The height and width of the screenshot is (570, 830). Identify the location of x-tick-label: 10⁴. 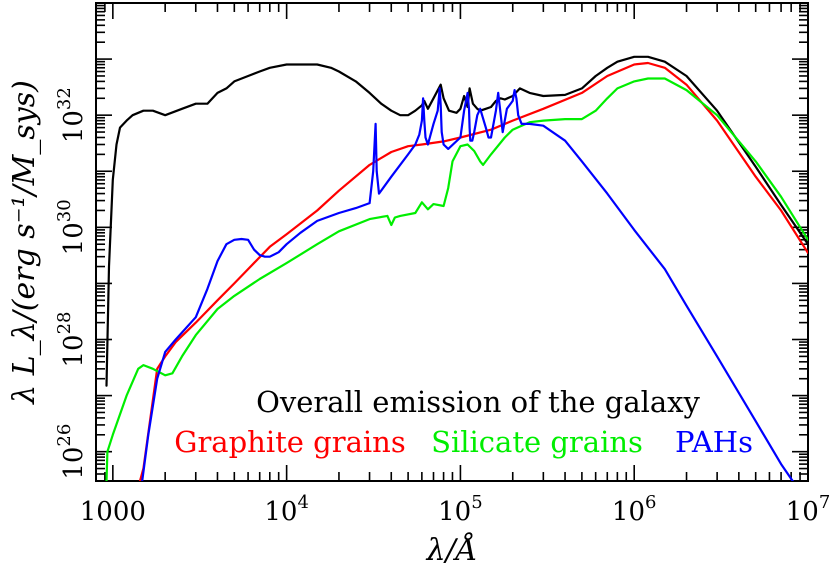
(286, 509).